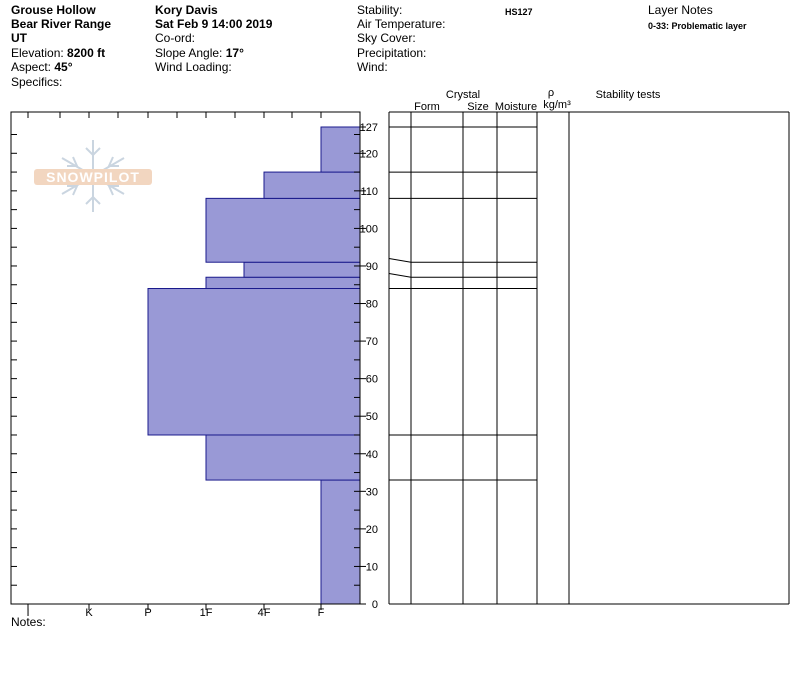 This screenshot has width=800, height=676. Describe the element at coordinates (551, 93) in the screenshot. I see `density-symbol: ρ` at that location.